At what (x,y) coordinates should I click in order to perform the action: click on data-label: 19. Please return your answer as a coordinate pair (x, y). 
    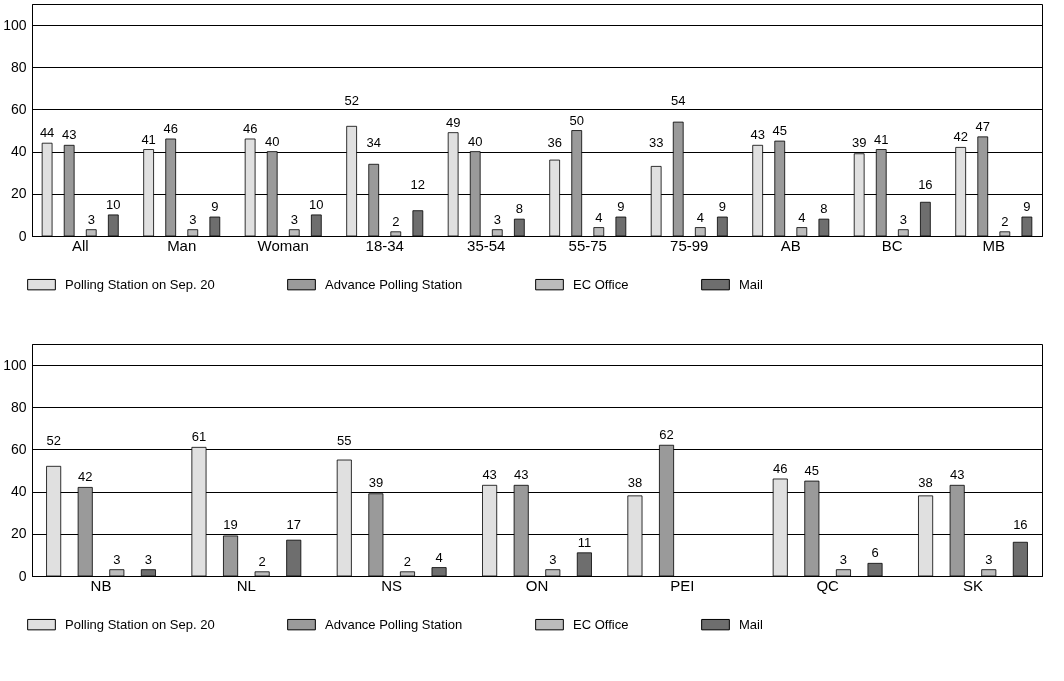
    Looking at the image, I should click on (230, 525).